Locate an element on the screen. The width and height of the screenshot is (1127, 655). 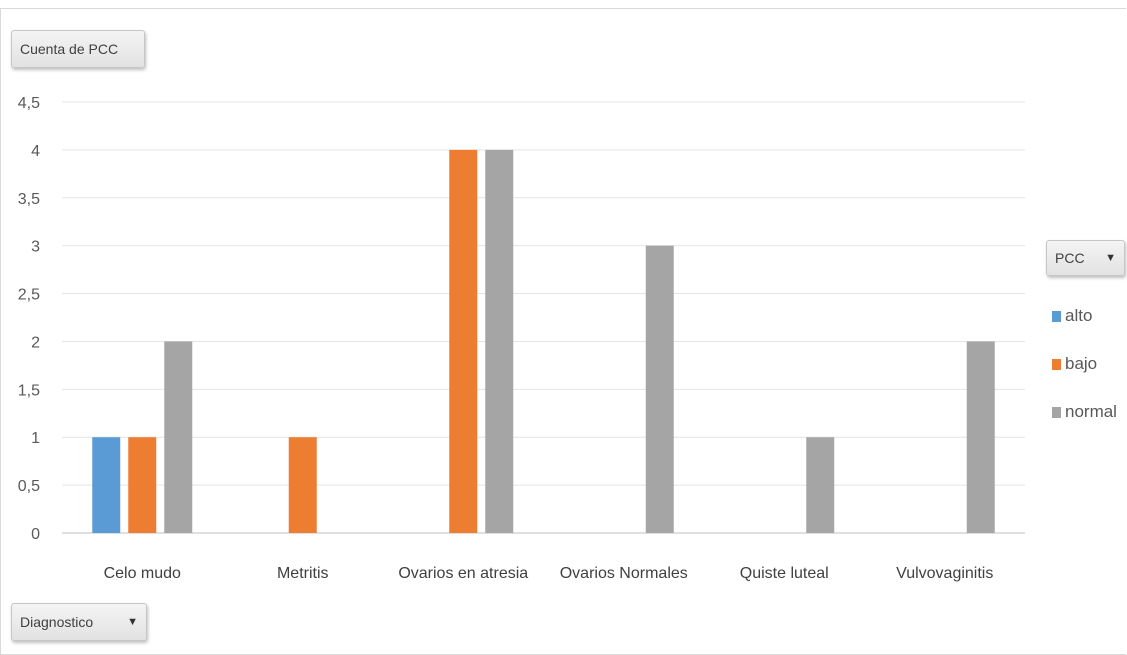
y-tick-label: 1,5 is located at coordinates (29, 390).